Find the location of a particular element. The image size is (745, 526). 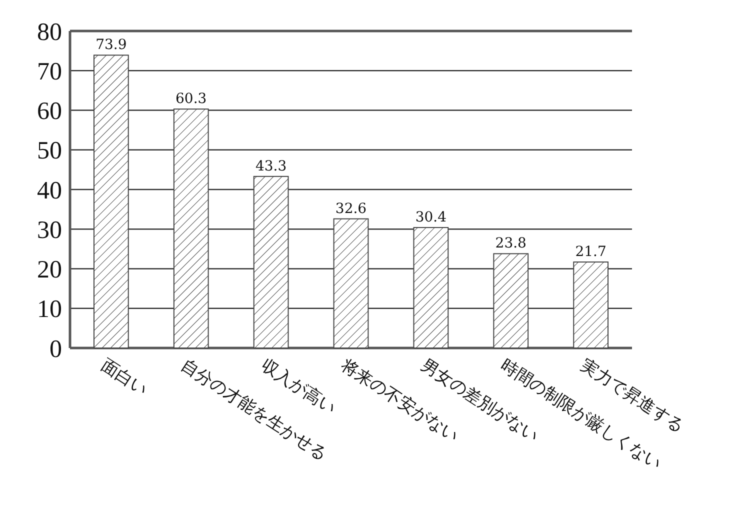

y-tick-label: 30 is located at coordinates (49, 230).